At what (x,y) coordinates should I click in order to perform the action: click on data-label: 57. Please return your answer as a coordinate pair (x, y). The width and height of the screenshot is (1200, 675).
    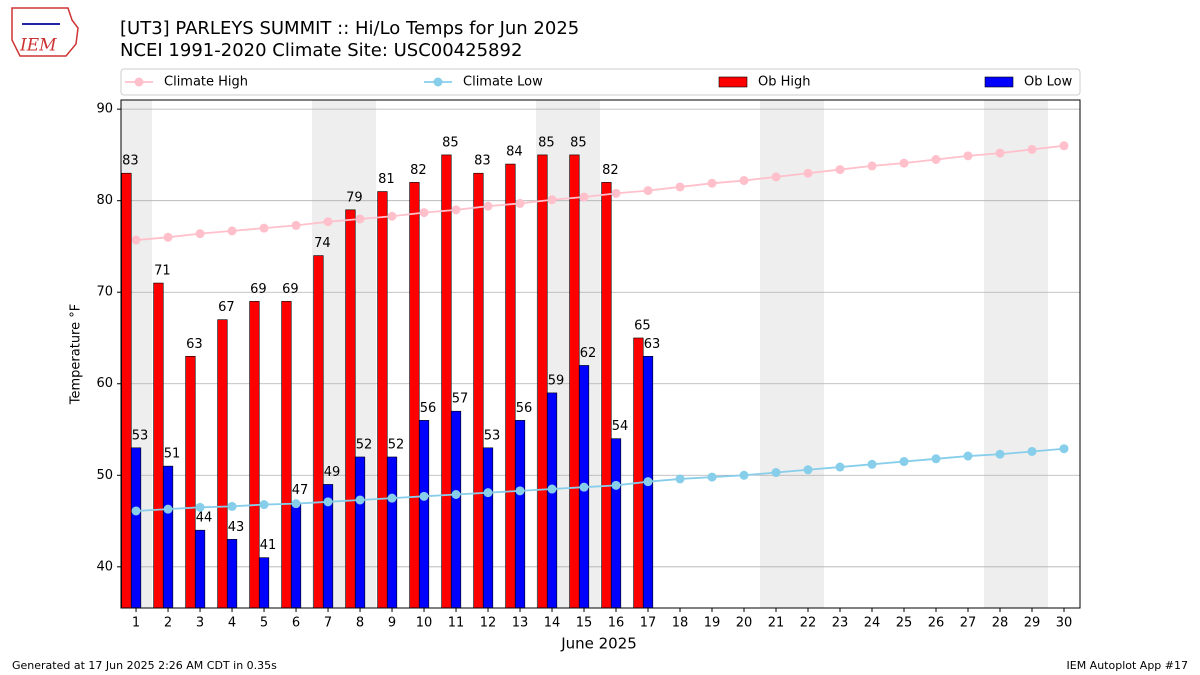
    Looking at the image, I should click on (460, 399).